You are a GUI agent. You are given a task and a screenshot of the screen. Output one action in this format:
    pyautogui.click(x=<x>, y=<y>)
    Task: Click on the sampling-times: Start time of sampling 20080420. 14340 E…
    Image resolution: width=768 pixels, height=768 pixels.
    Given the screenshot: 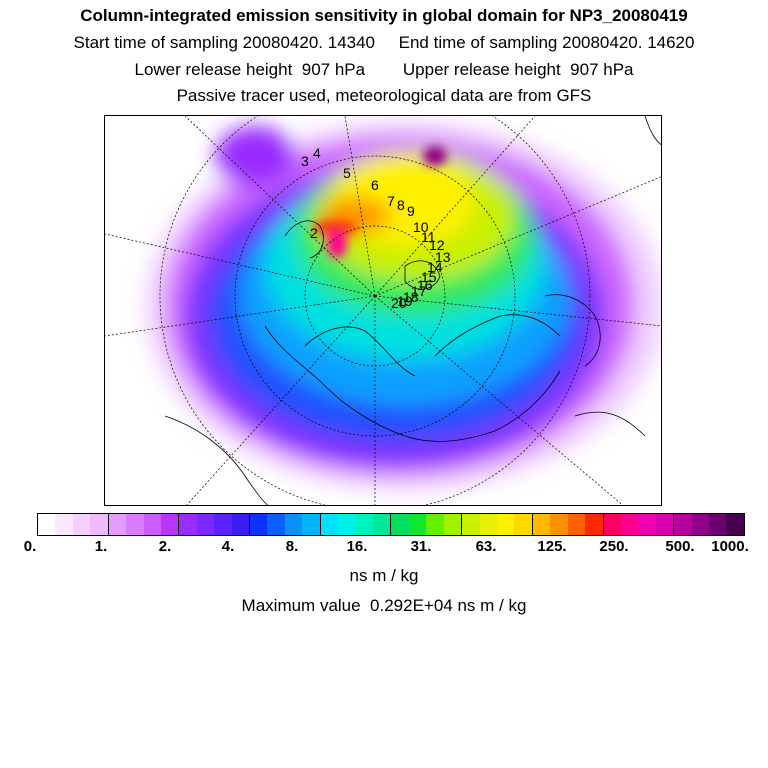 What is the action you would take?
    pyautogui.click(x=384, y=43)
    